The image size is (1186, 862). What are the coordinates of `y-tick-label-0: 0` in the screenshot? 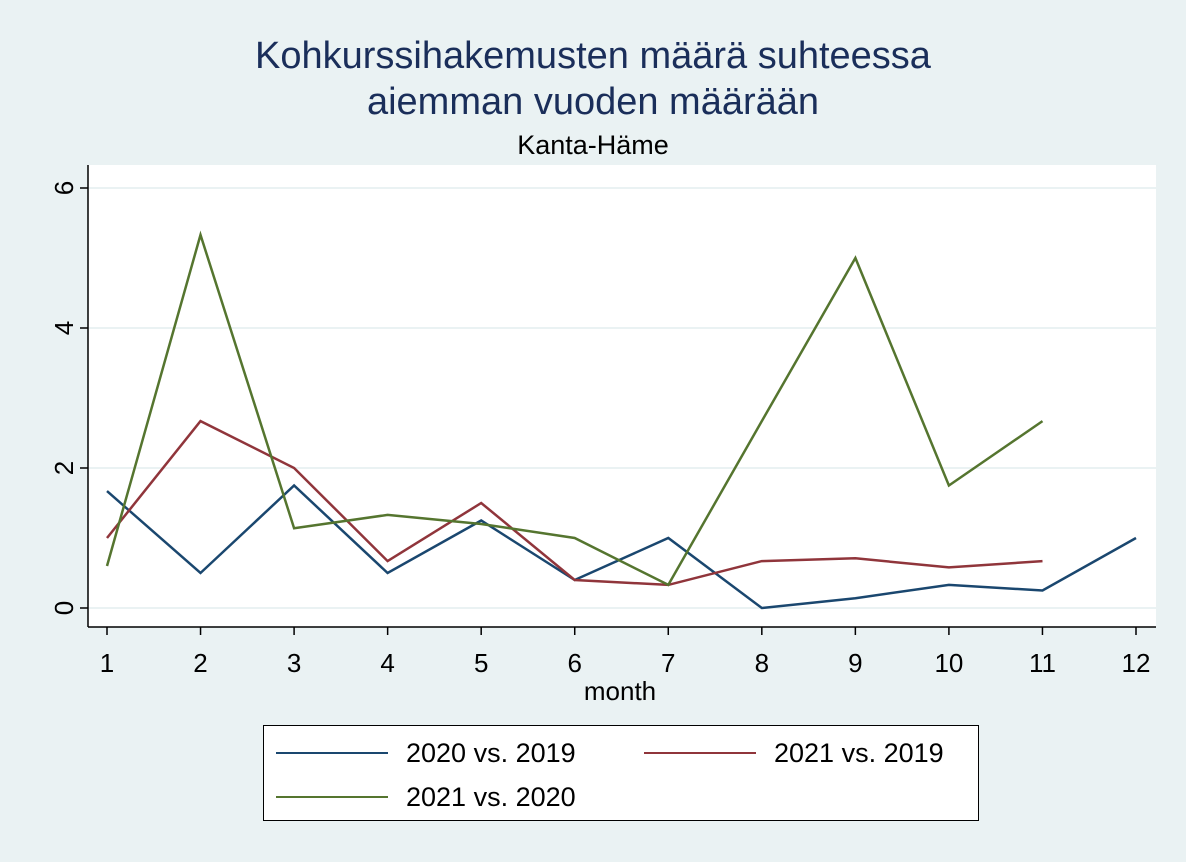 It's located at (64, 608).